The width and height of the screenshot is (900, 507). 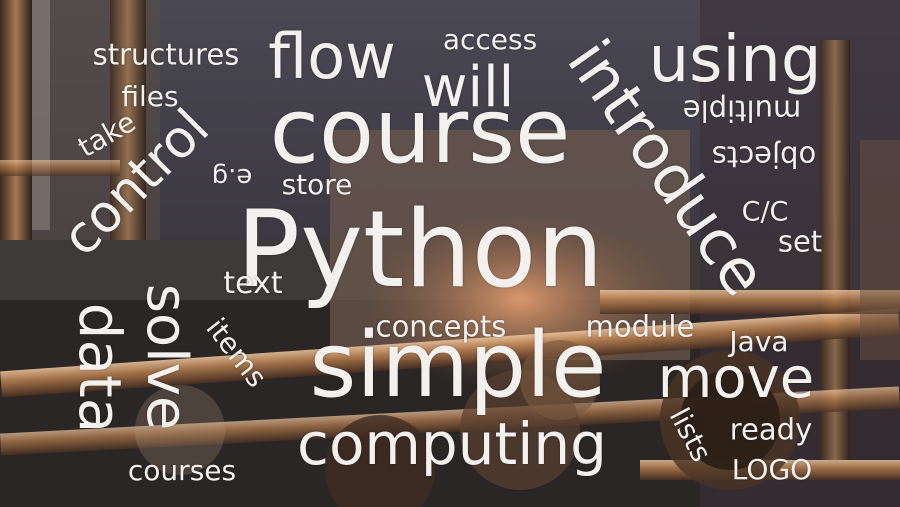 What do you see at coordinates (232, 177) in the screenshot?
I see `word-eg: e.g` at bounding box center [232, 177].